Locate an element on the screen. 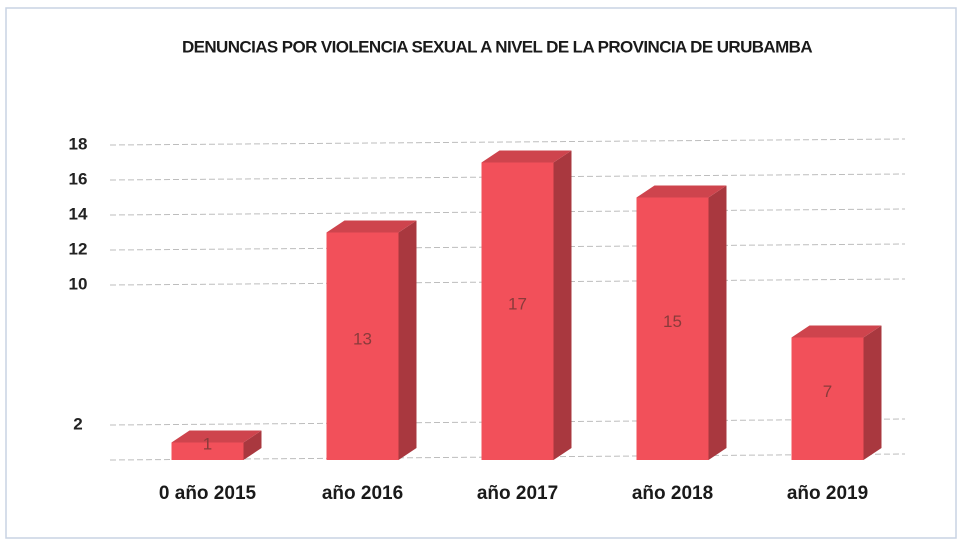 The width and height of the screenshot is (965, 544). value-label: 7 is located at coordinates (827, 391).